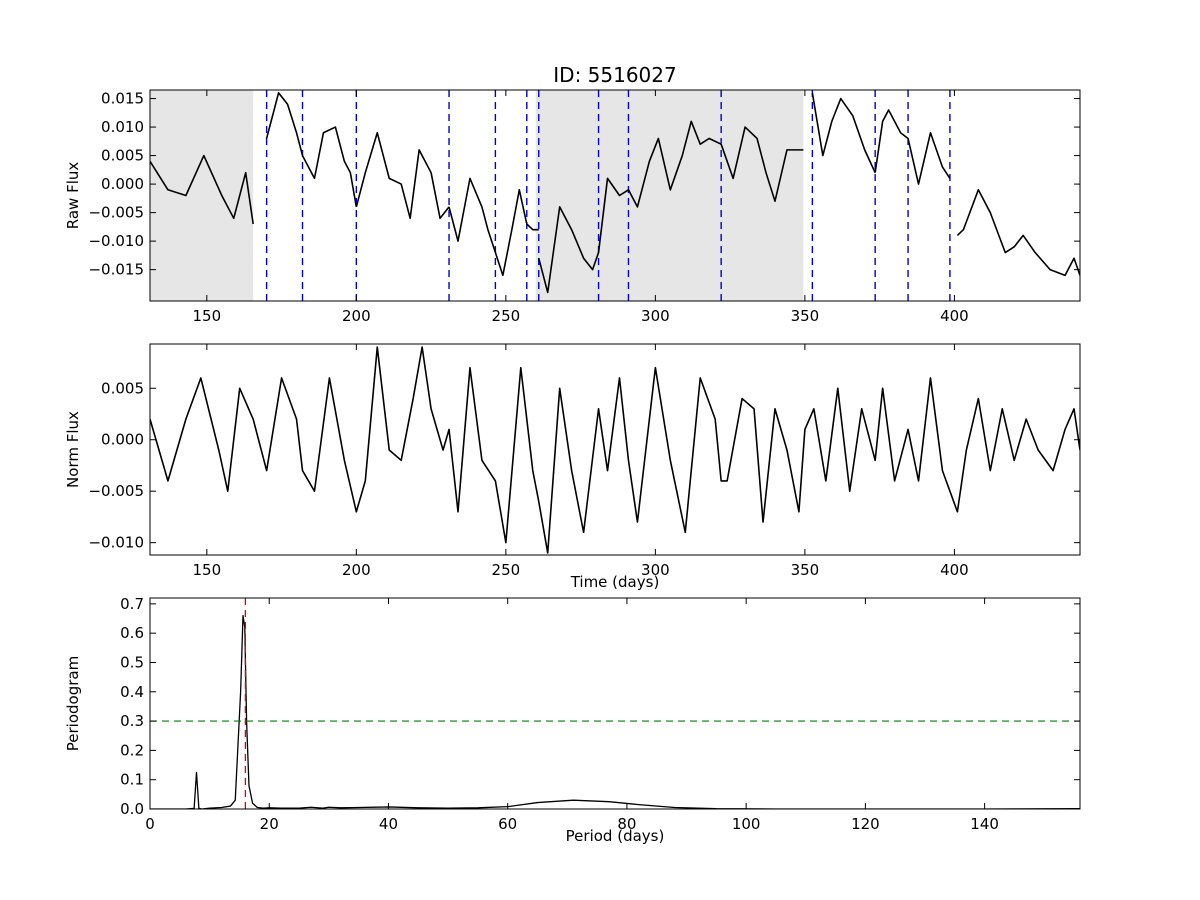  I want to click on periodogram-ytick-label: 0.5, so click(132, 662).